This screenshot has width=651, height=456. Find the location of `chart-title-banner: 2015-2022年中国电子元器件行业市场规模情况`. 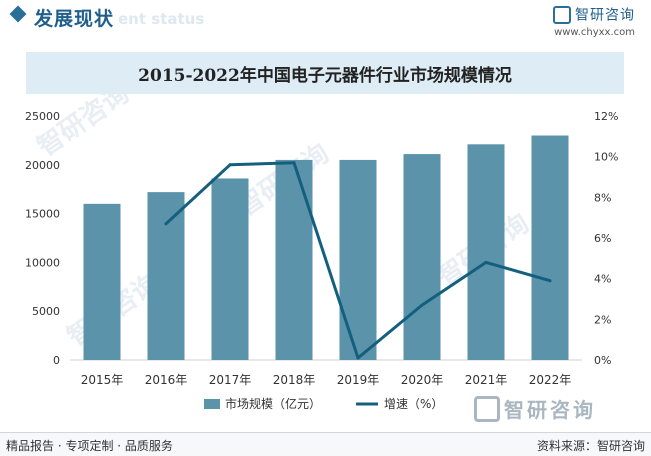

chart-title-banner: 2015-2022年中国电子元器件行业市场规模情况 is located at coordinates (325, 73).